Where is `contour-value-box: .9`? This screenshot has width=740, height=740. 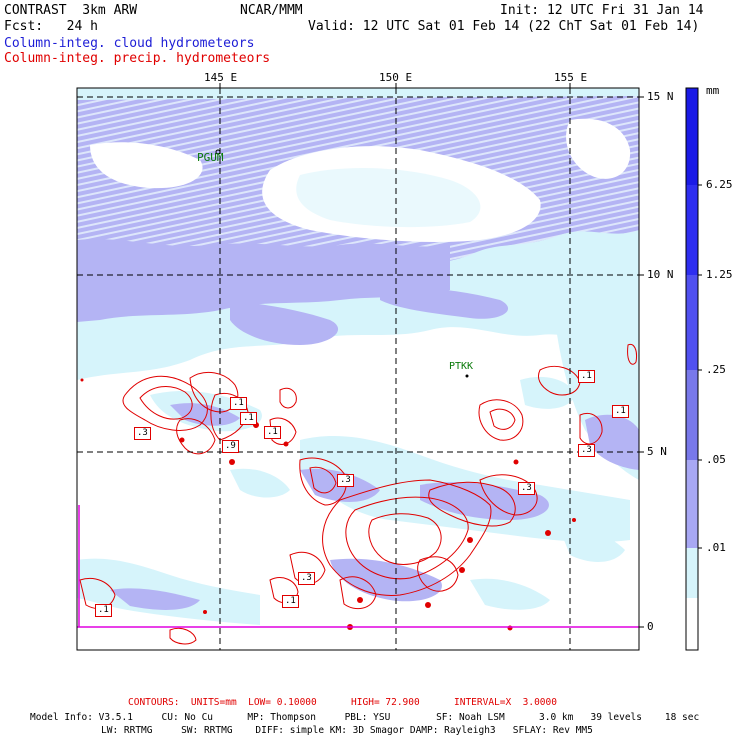
contour-value-box: .9 is located at coordinates (230, 446).